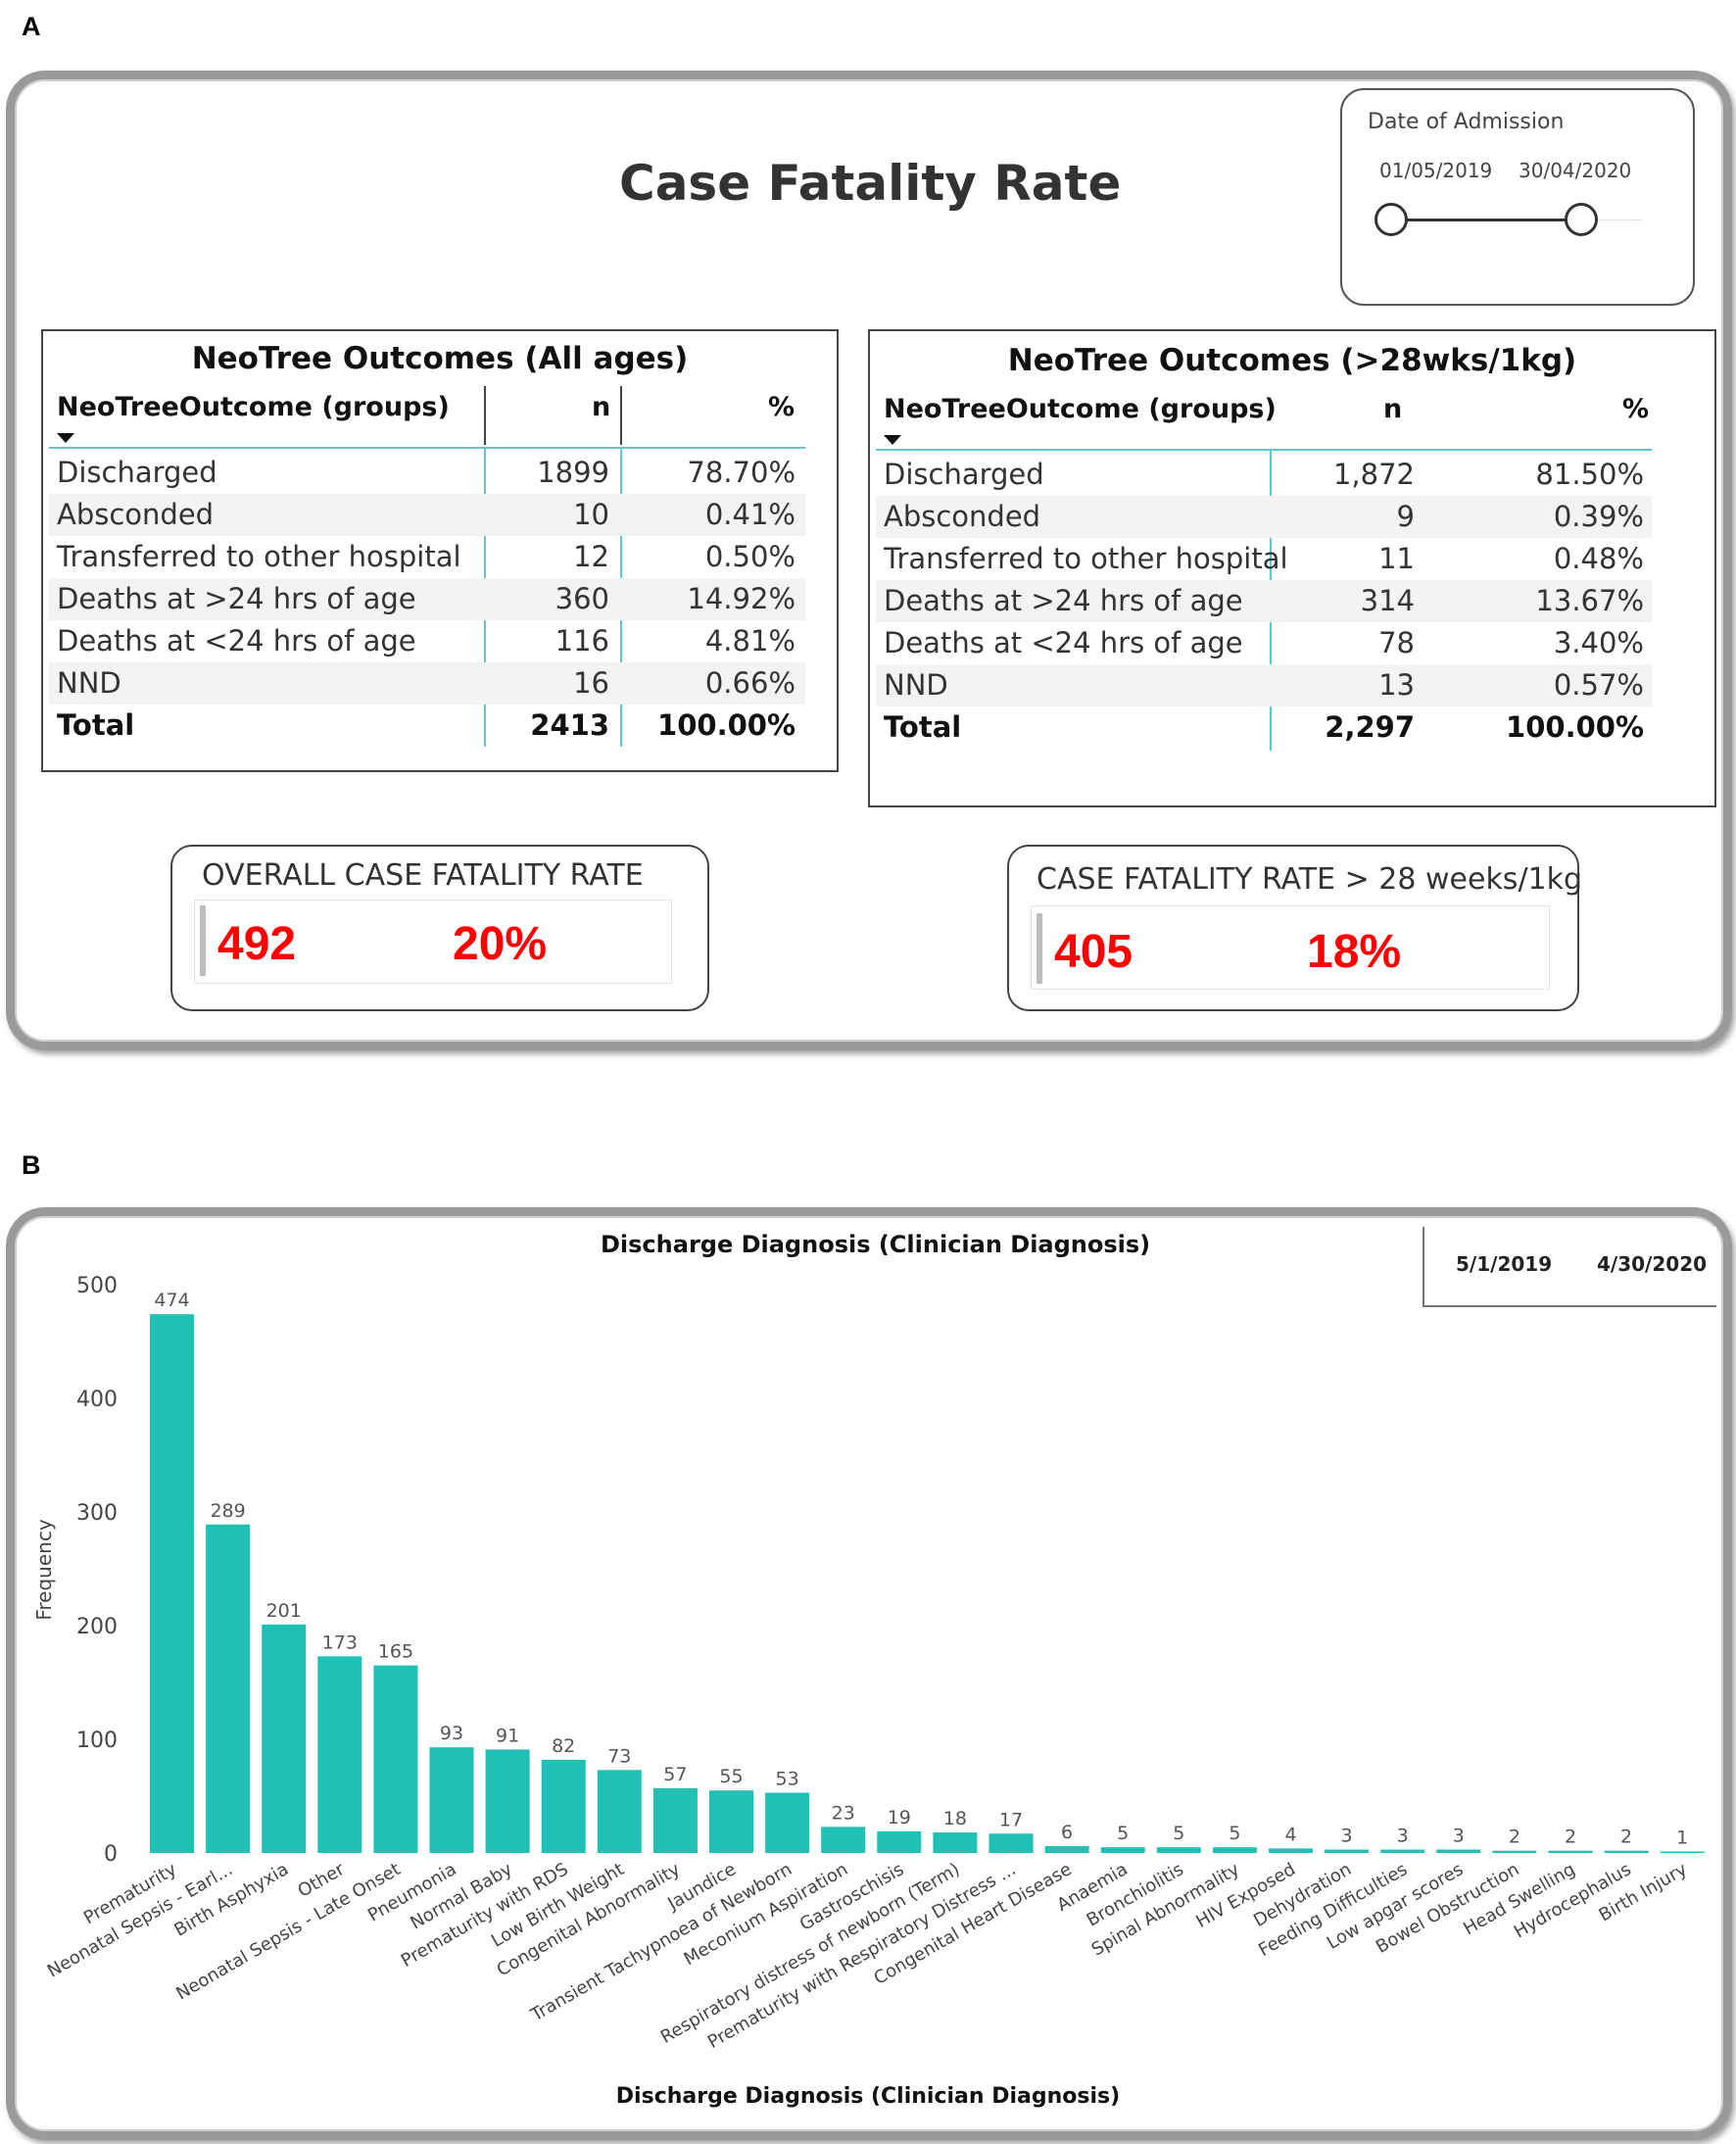  Describe the element at coordinates (451, 1733) in the screenshot. I see `bar-value-label: 93` at that location.